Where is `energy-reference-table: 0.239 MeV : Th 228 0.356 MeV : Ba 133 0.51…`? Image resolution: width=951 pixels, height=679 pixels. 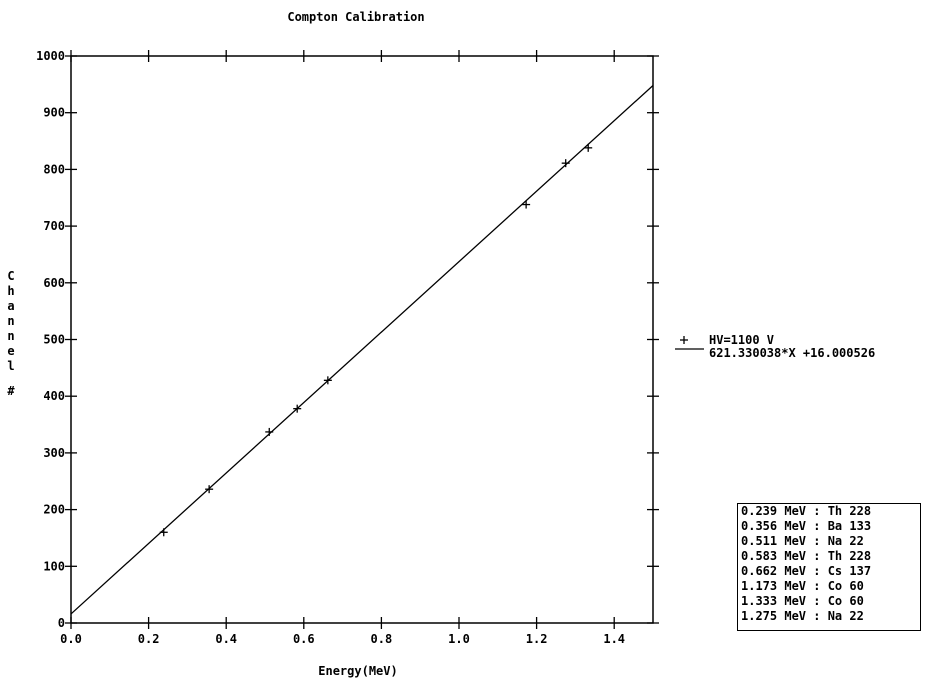 energy-reference-table: 0.239 MeV : Th 228 0.356 MeV : Ba 133 0.51… is located at coordinates (829, 567).